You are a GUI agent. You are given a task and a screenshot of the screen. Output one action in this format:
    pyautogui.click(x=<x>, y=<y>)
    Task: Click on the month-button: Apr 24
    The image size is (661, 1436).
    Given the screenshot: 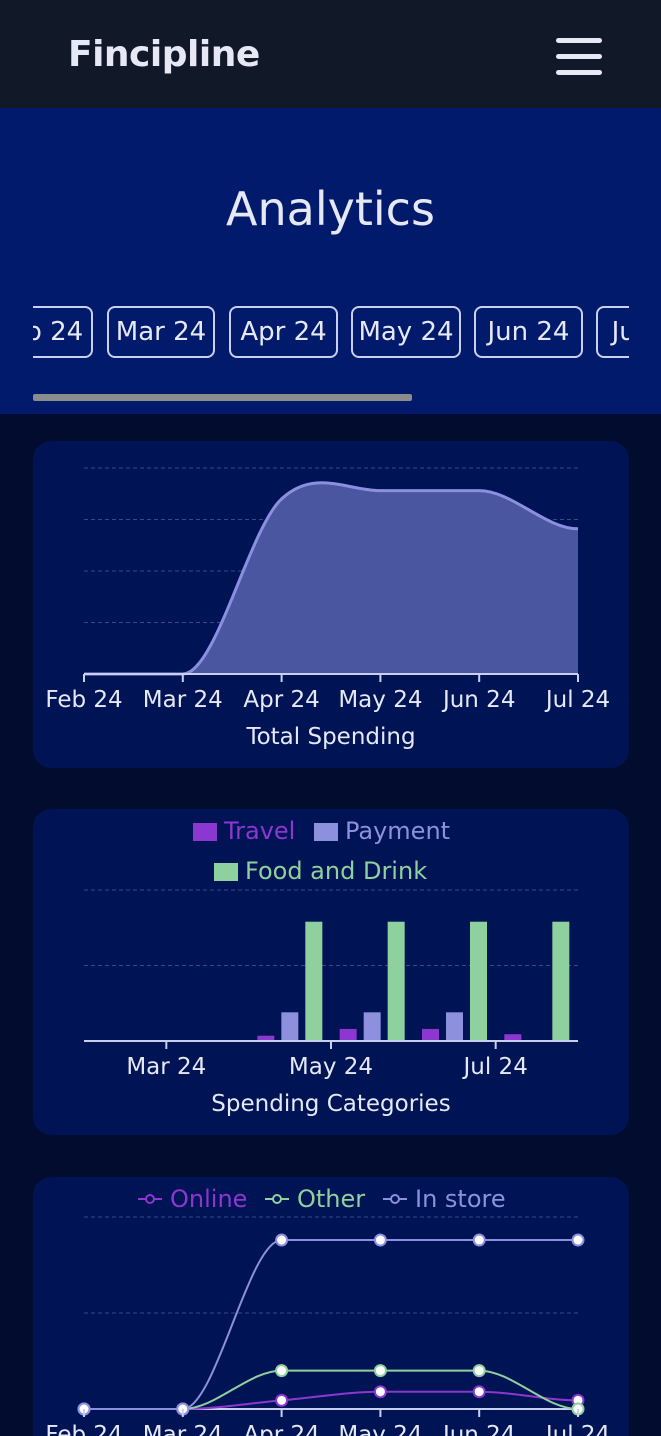 What is the action you would take?
    pyautogui.click(x=283, y=332)
    